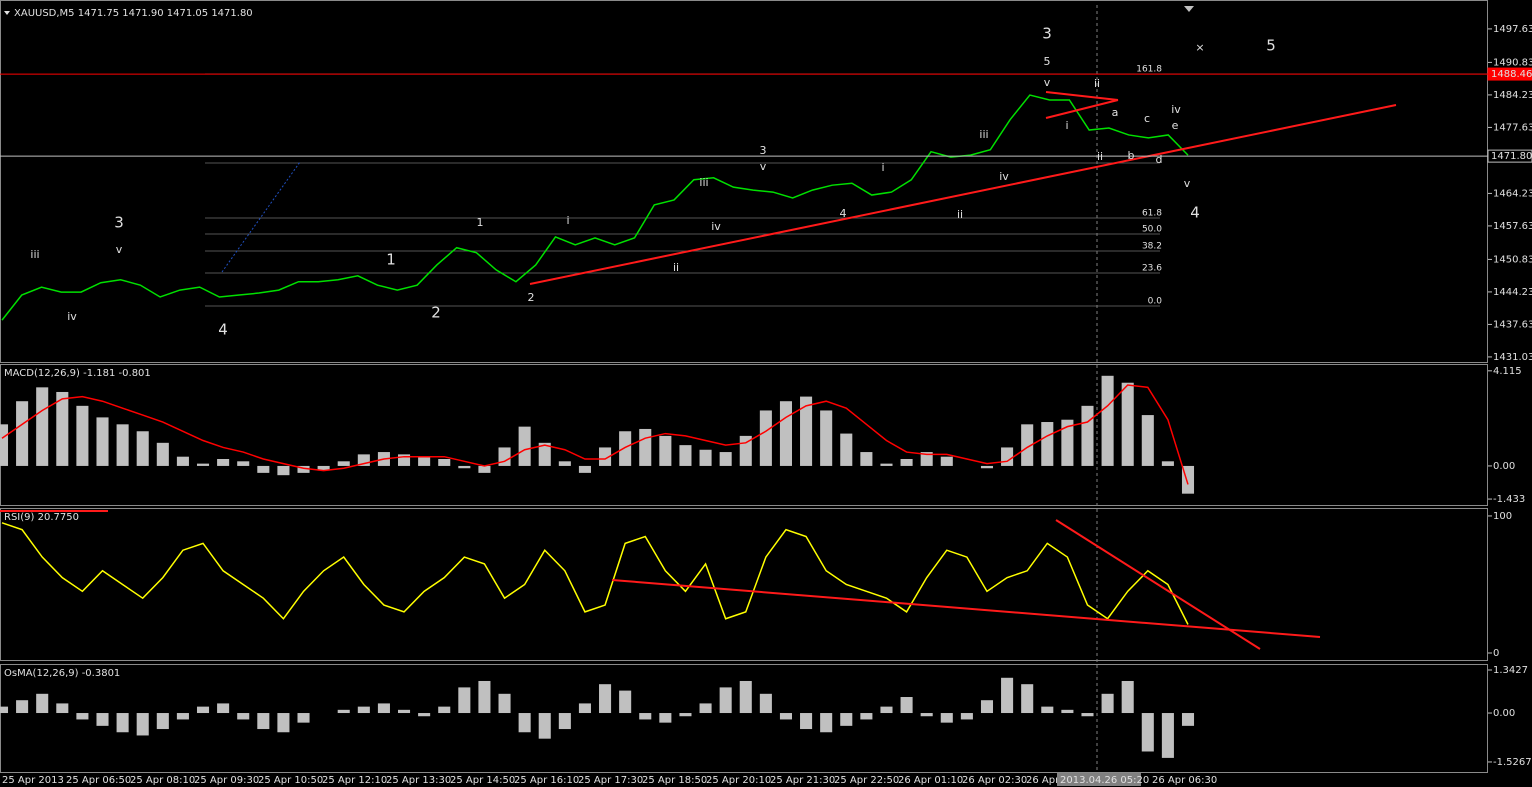  I want to click on wave-label: v, so click(763, 166).